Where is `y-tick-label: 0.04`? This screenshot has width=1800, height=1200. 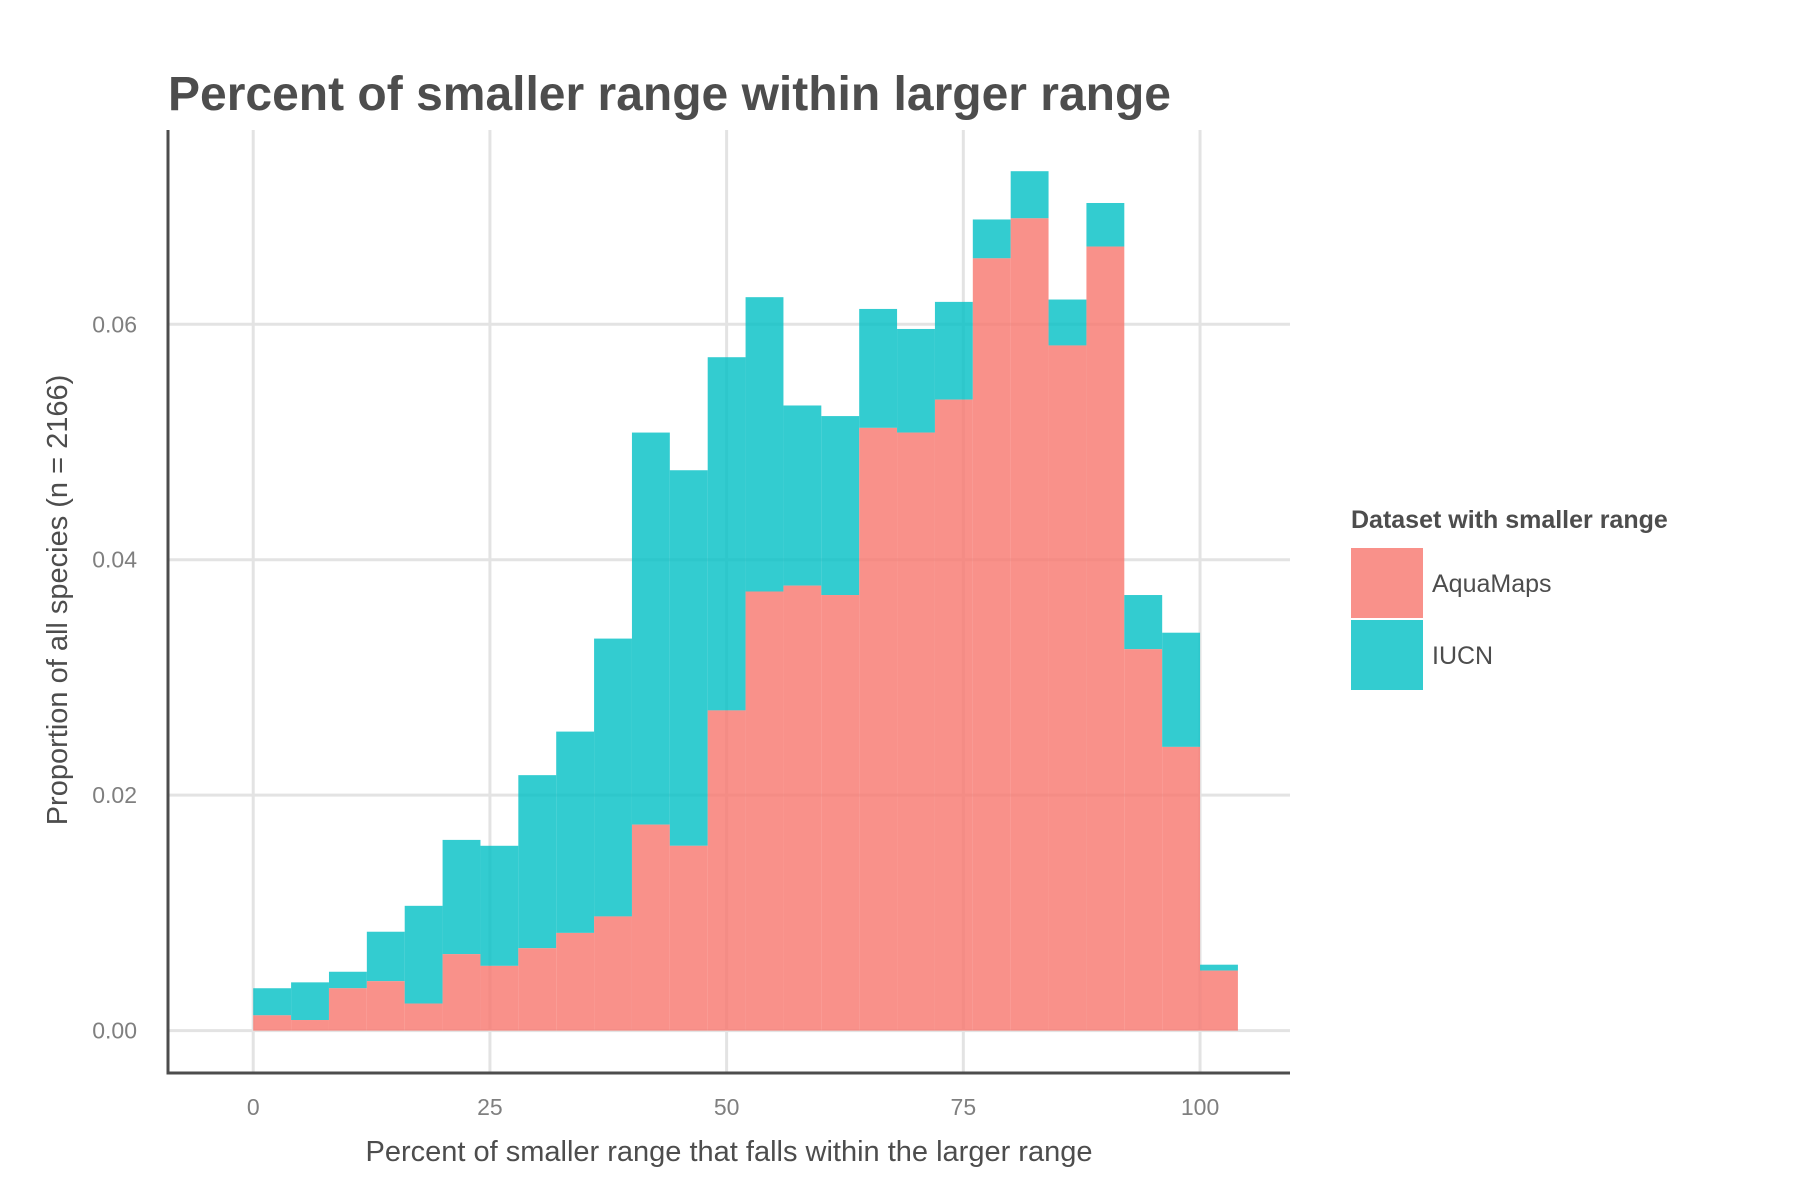
y-tick-label: 0.04 is located at coordinates (114, 560).